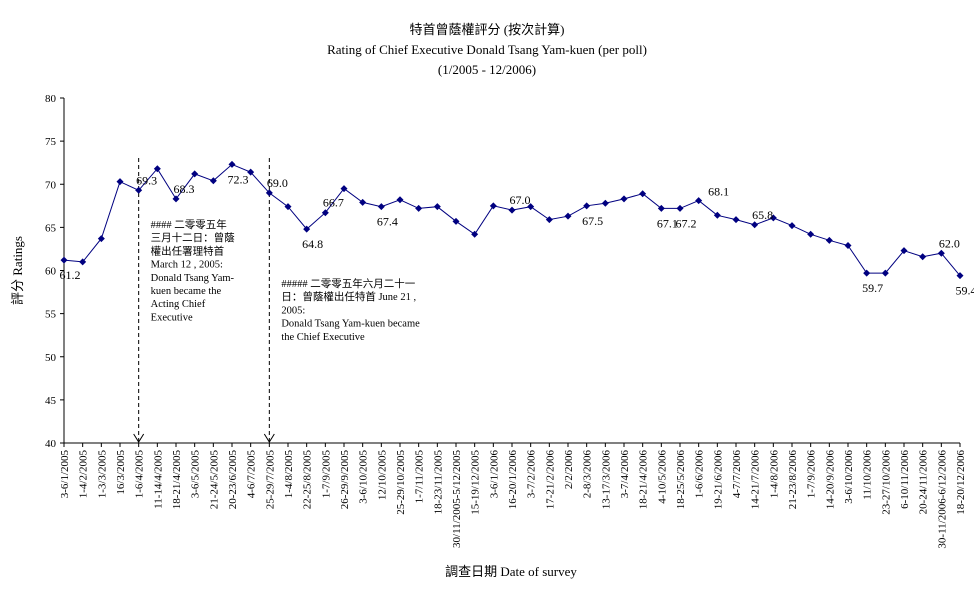 The image size is (974, 599). What do you see at coordinates (193, 237) in the screenshot?
I see `annotation-text: 三月十二日：曾蔭` at bounding box center [193, 237].